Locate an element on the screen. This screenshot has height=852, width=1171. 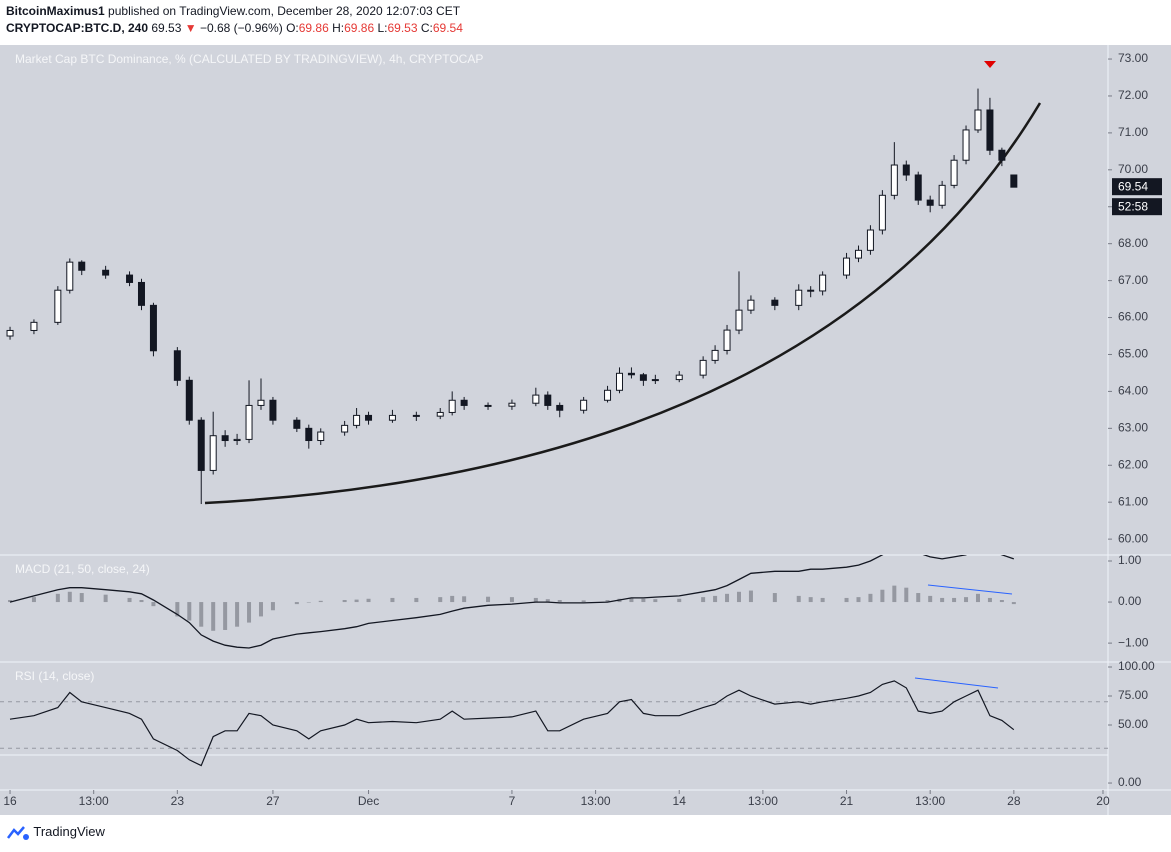
logo is located at coordinates (18, 832).